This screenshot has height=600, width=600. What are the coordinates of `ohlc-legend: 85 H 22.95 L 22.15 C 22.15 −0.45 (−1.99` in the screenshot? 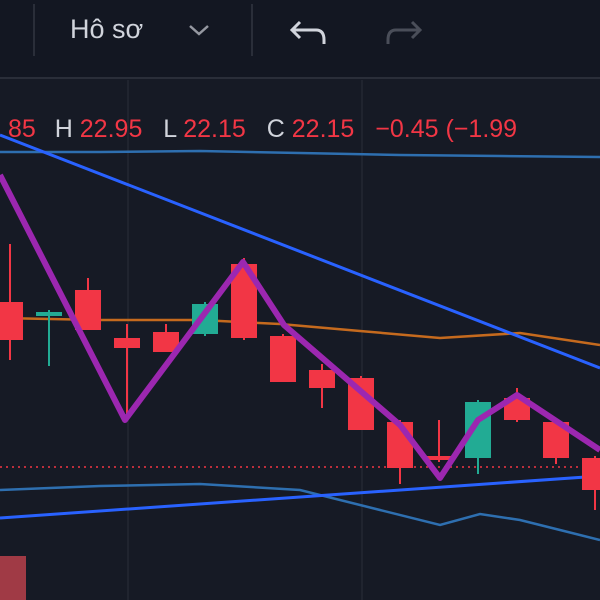 It's located at (262, 129).